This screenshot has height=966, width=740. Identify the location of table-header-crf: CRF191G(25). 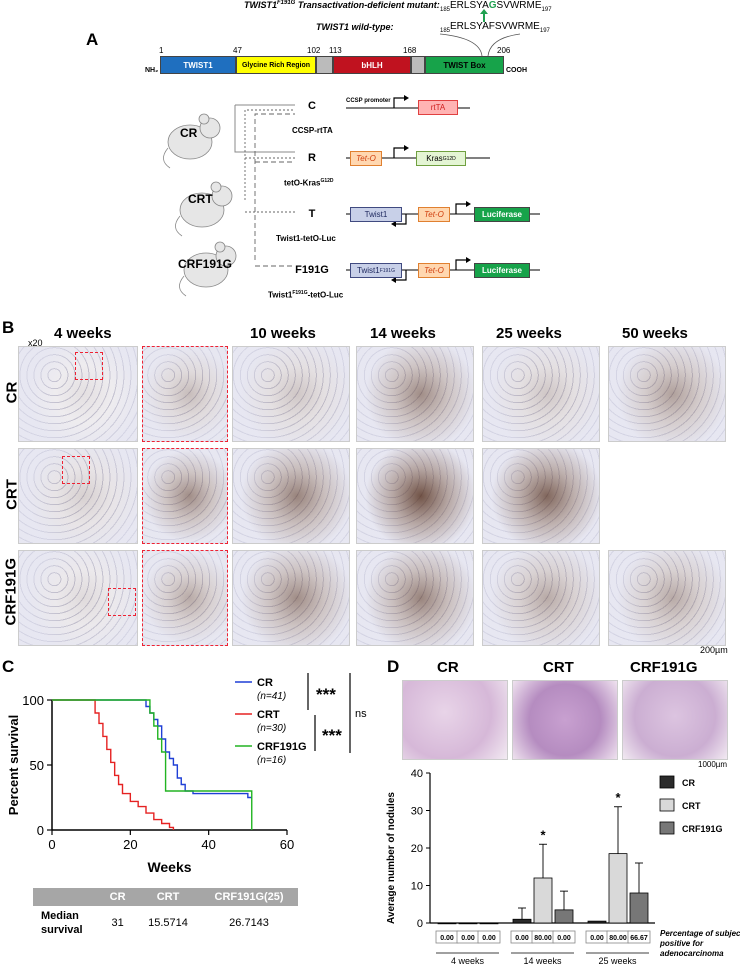
(249, 897).